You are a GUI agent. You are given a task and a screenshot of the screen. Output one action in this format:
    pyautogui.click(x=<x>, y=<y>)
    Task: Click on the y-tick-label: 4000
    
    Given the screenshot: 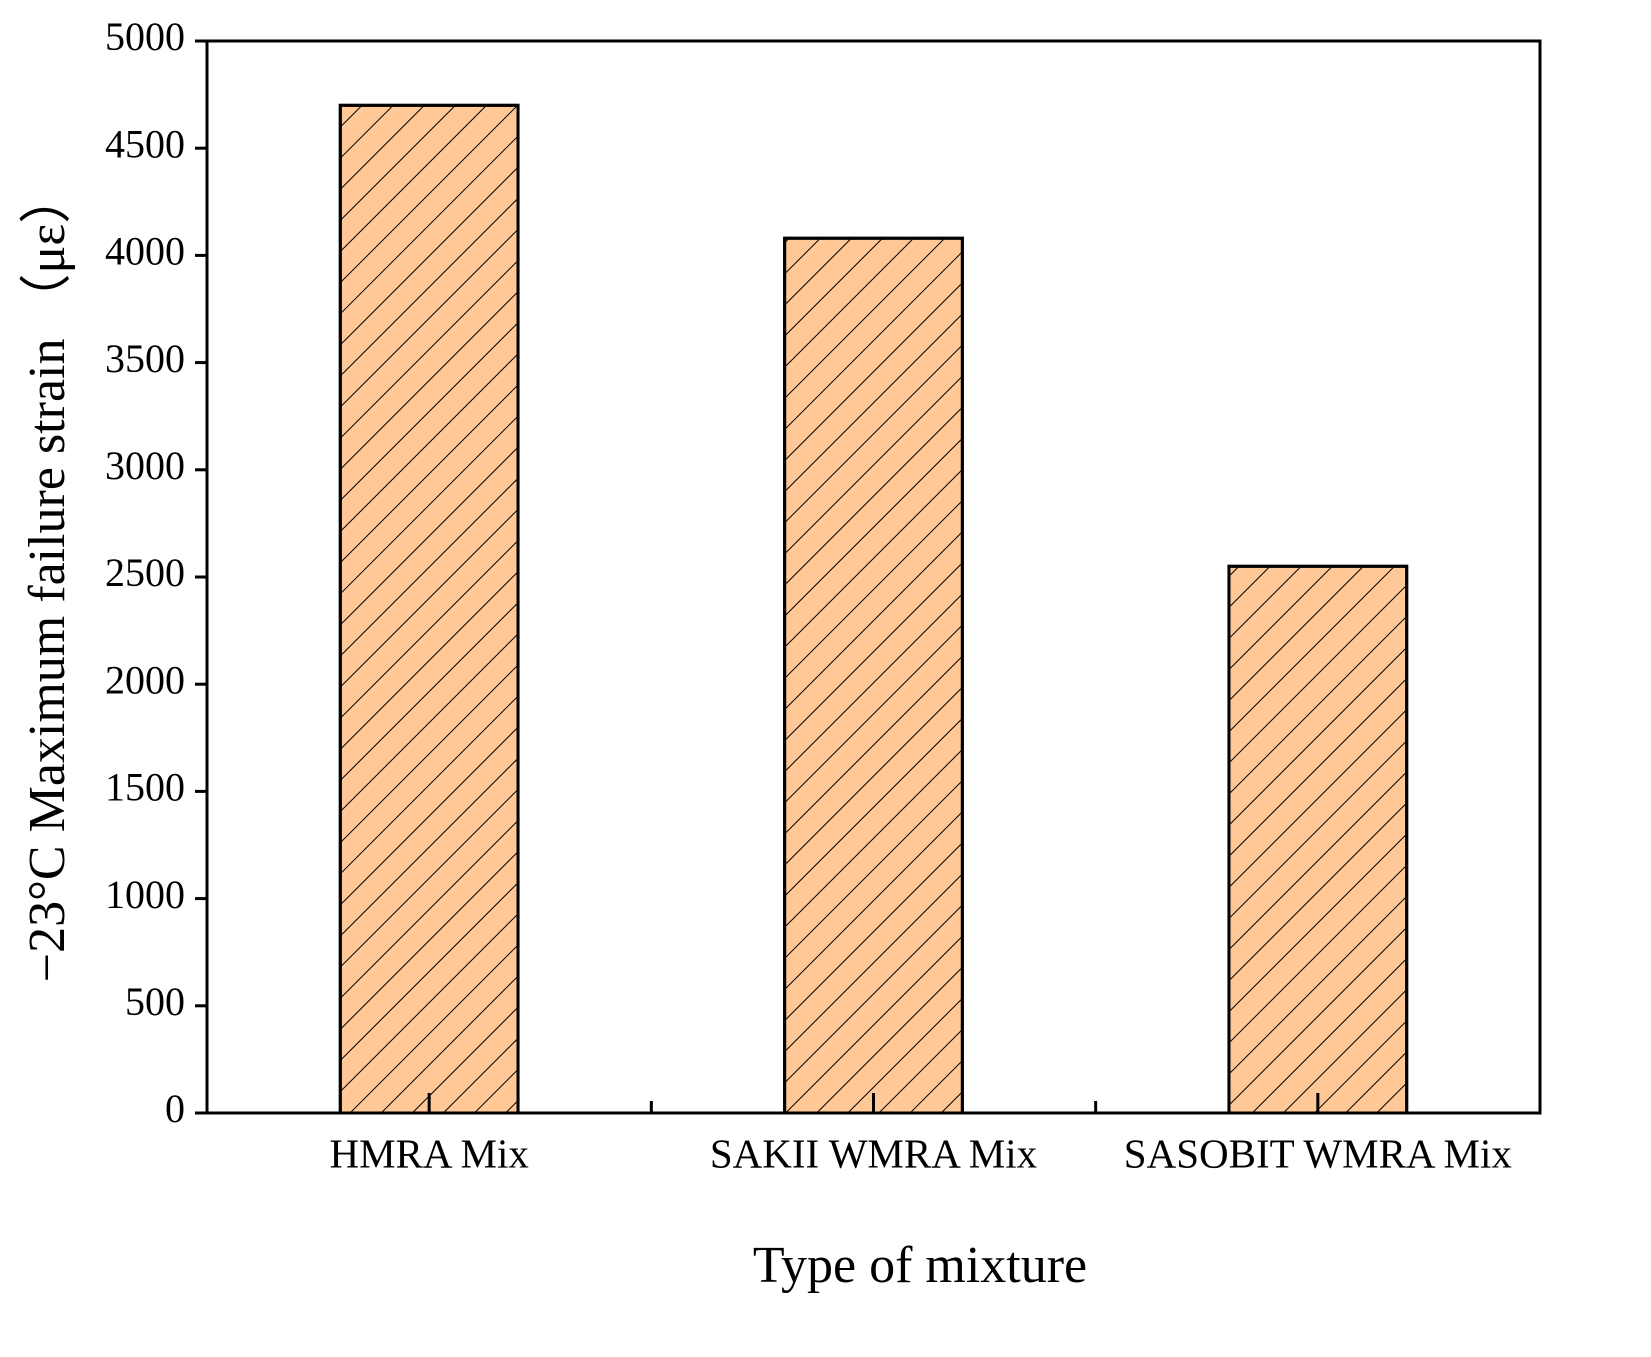 What is the action you would take?
    pyautogui.click(x=145, y=251)
    